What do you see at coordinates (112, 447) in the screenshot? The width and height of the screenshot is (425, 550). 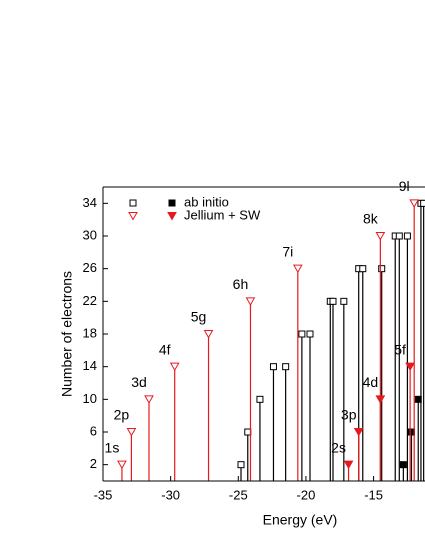 I see `point-label: 1s` at bounding box center [112, 447].